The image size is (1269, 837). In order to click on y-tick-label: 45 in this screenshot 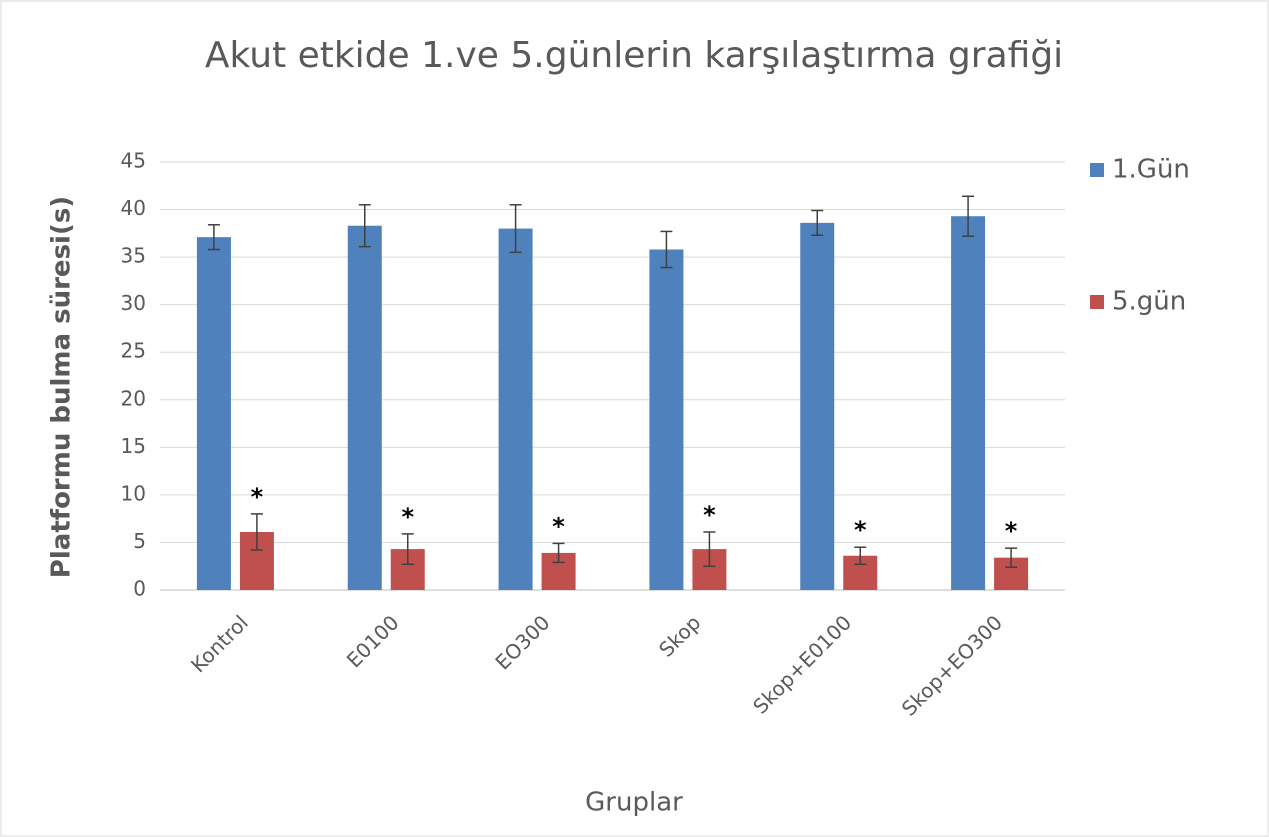, I will do `click(133, 161)`.